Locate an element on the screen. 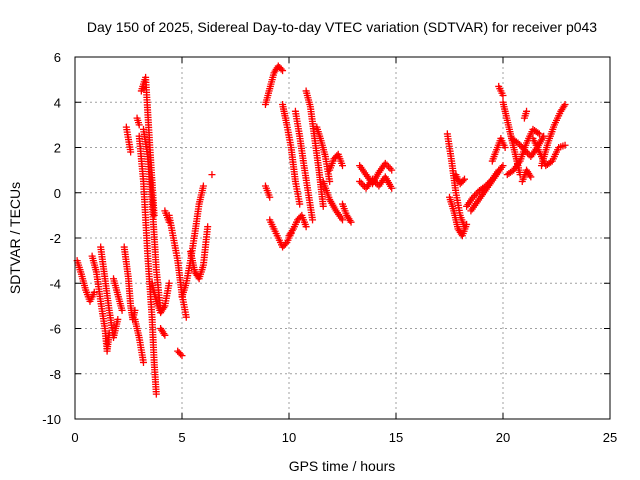 The height and width of the screenshot is (480, 640). y-tick-label: -10 is located at coordinates (51, 419).